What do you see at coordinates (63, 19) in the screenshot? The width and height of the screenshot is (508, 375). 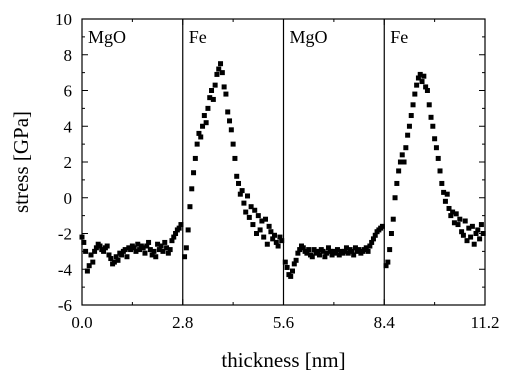 I see `y-tick-label: 10` at bounding box center [63, 19].